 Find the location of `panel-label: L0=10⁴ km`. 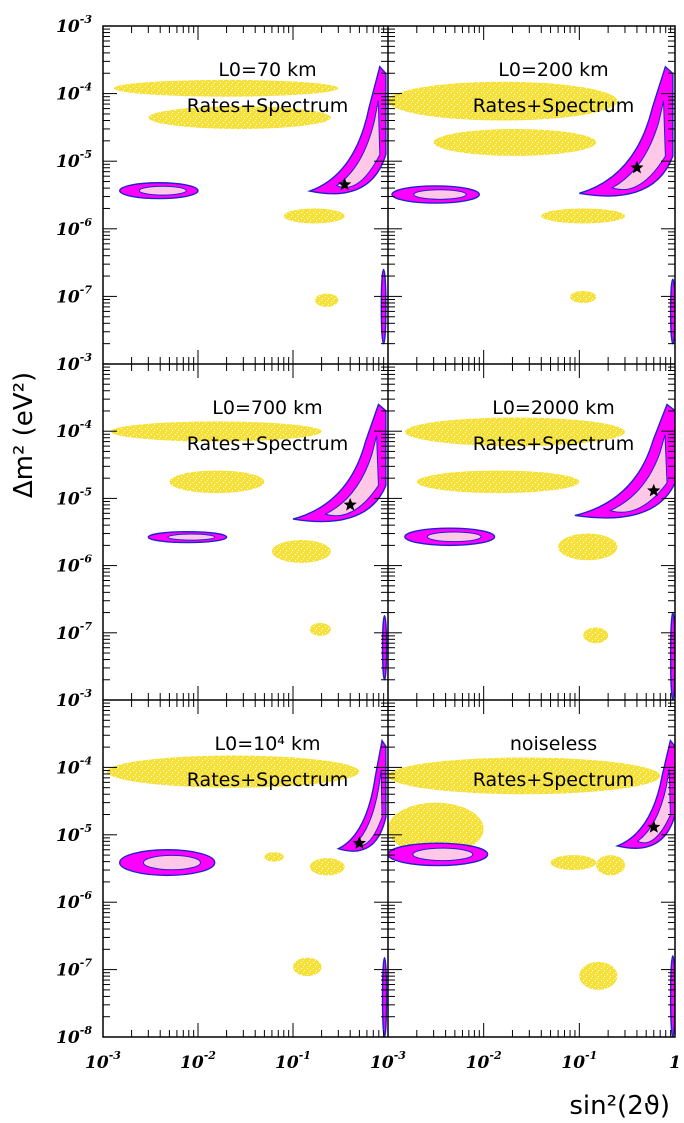

panel-label: L0=10⁴ km is located at coordinates (268, 744).